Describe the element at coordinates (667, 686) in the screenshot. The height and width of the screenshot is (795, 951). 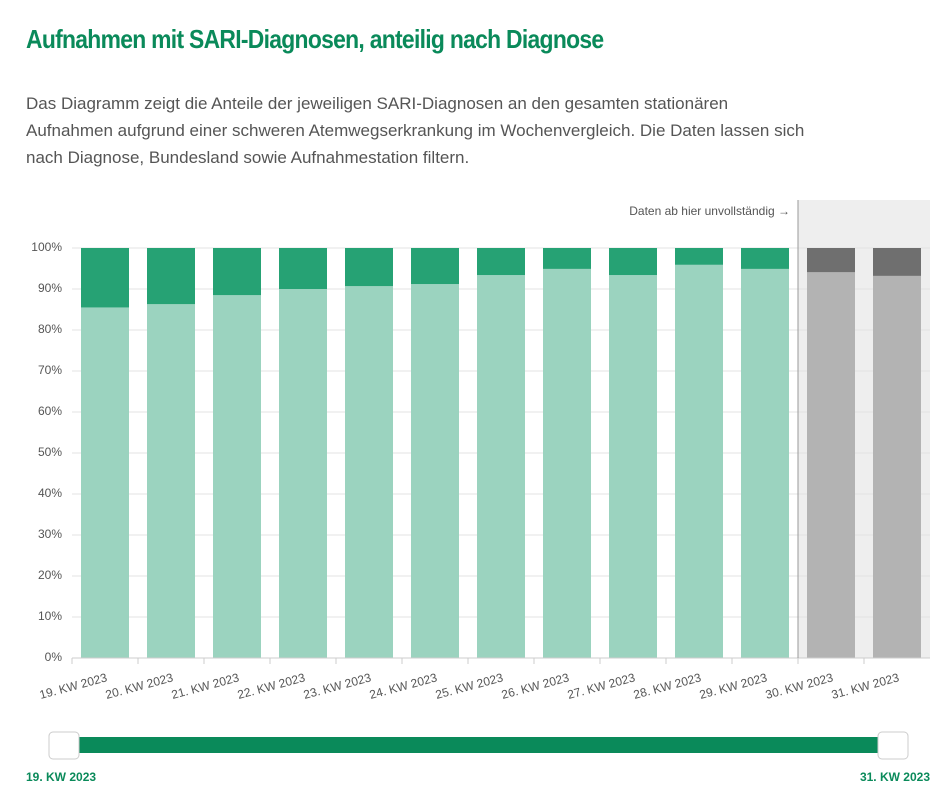
I see `x-tick-label: 28. KW 2023` at that location.